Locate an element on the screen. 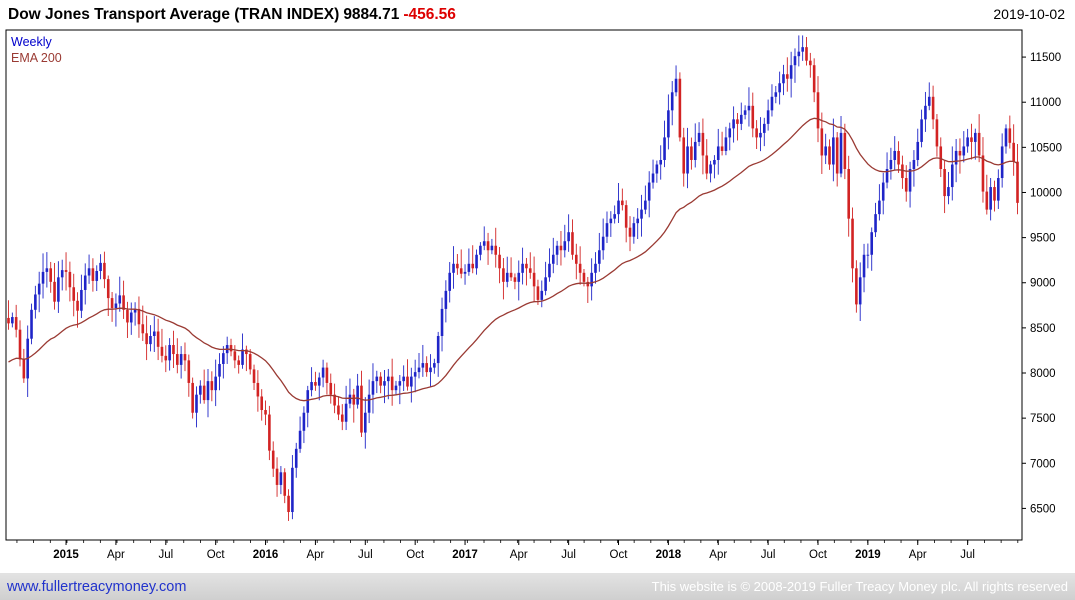  x-axis-label: 2016 is located at coordinates (266, 555).